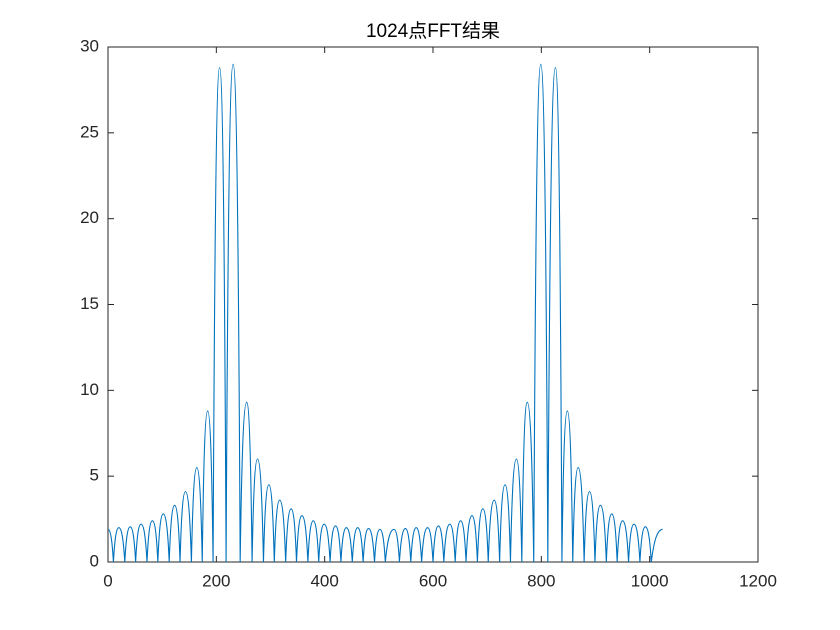 The height and width of the screenshot is (630, 840). I want to click on x-tick-label: 600, so click(433, 580).